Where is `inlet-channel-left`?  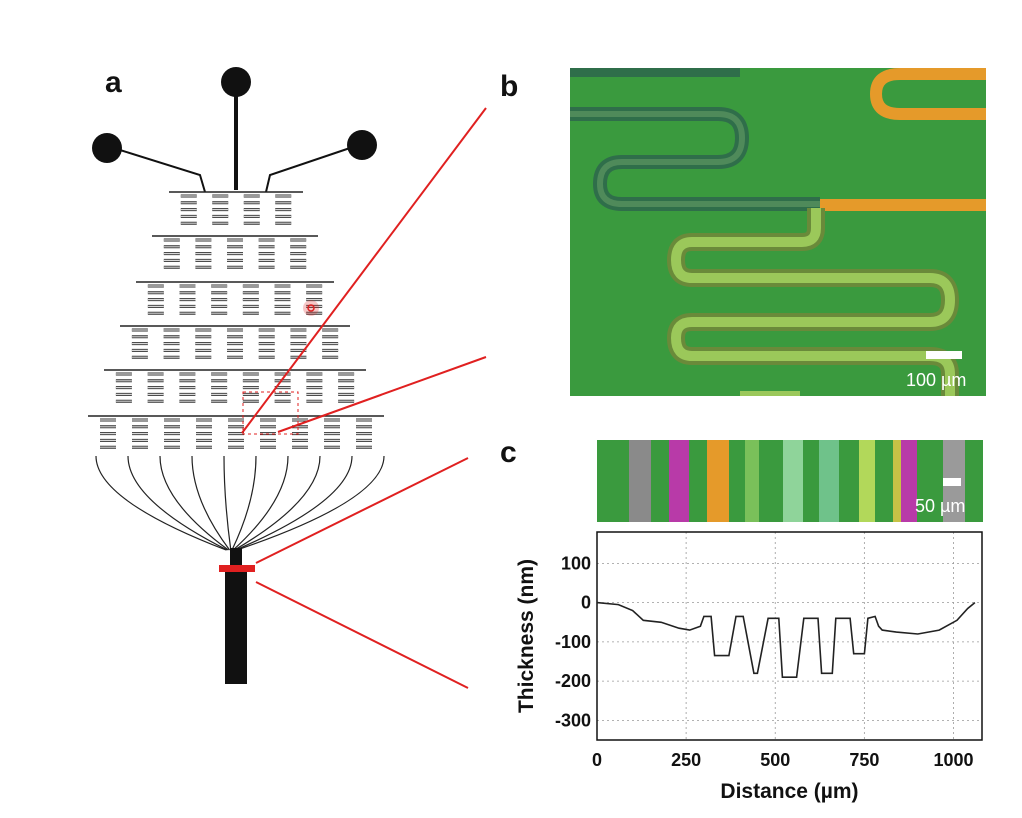 inlet-channel-left is located at coordinates (162, 171).